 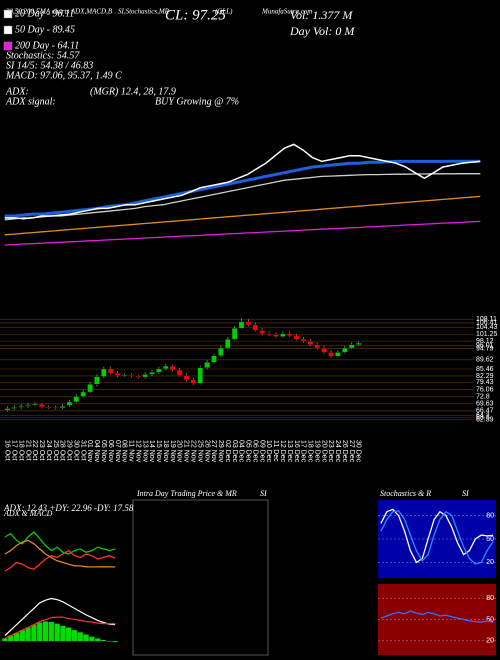 I want to click on legend-label: 20 Day - 96.11, so click(x=44, y=13).